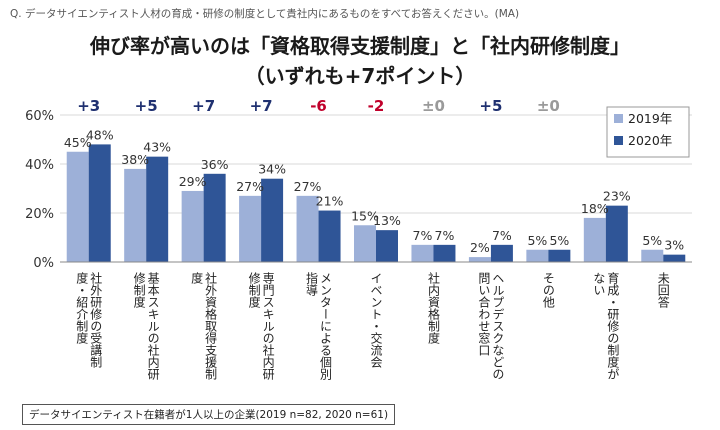  I want to click on value-label-2020: 48%, so click(100, 134).